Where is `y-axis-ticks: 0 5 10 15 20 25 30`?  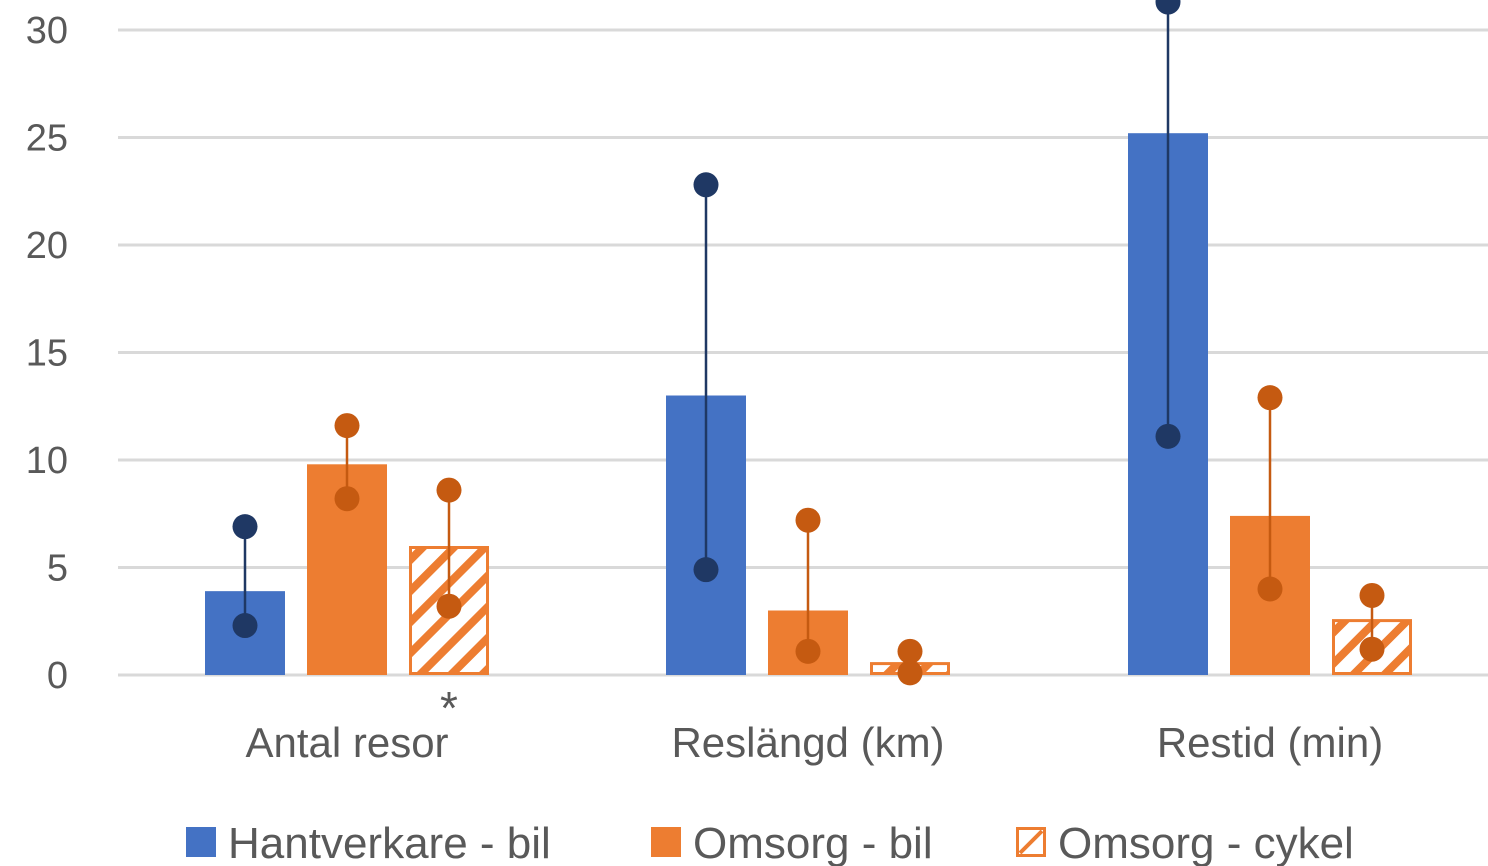
y-axis-ticks: 0 5 10 15 20 25 30 is located at coordinates (47, 353).